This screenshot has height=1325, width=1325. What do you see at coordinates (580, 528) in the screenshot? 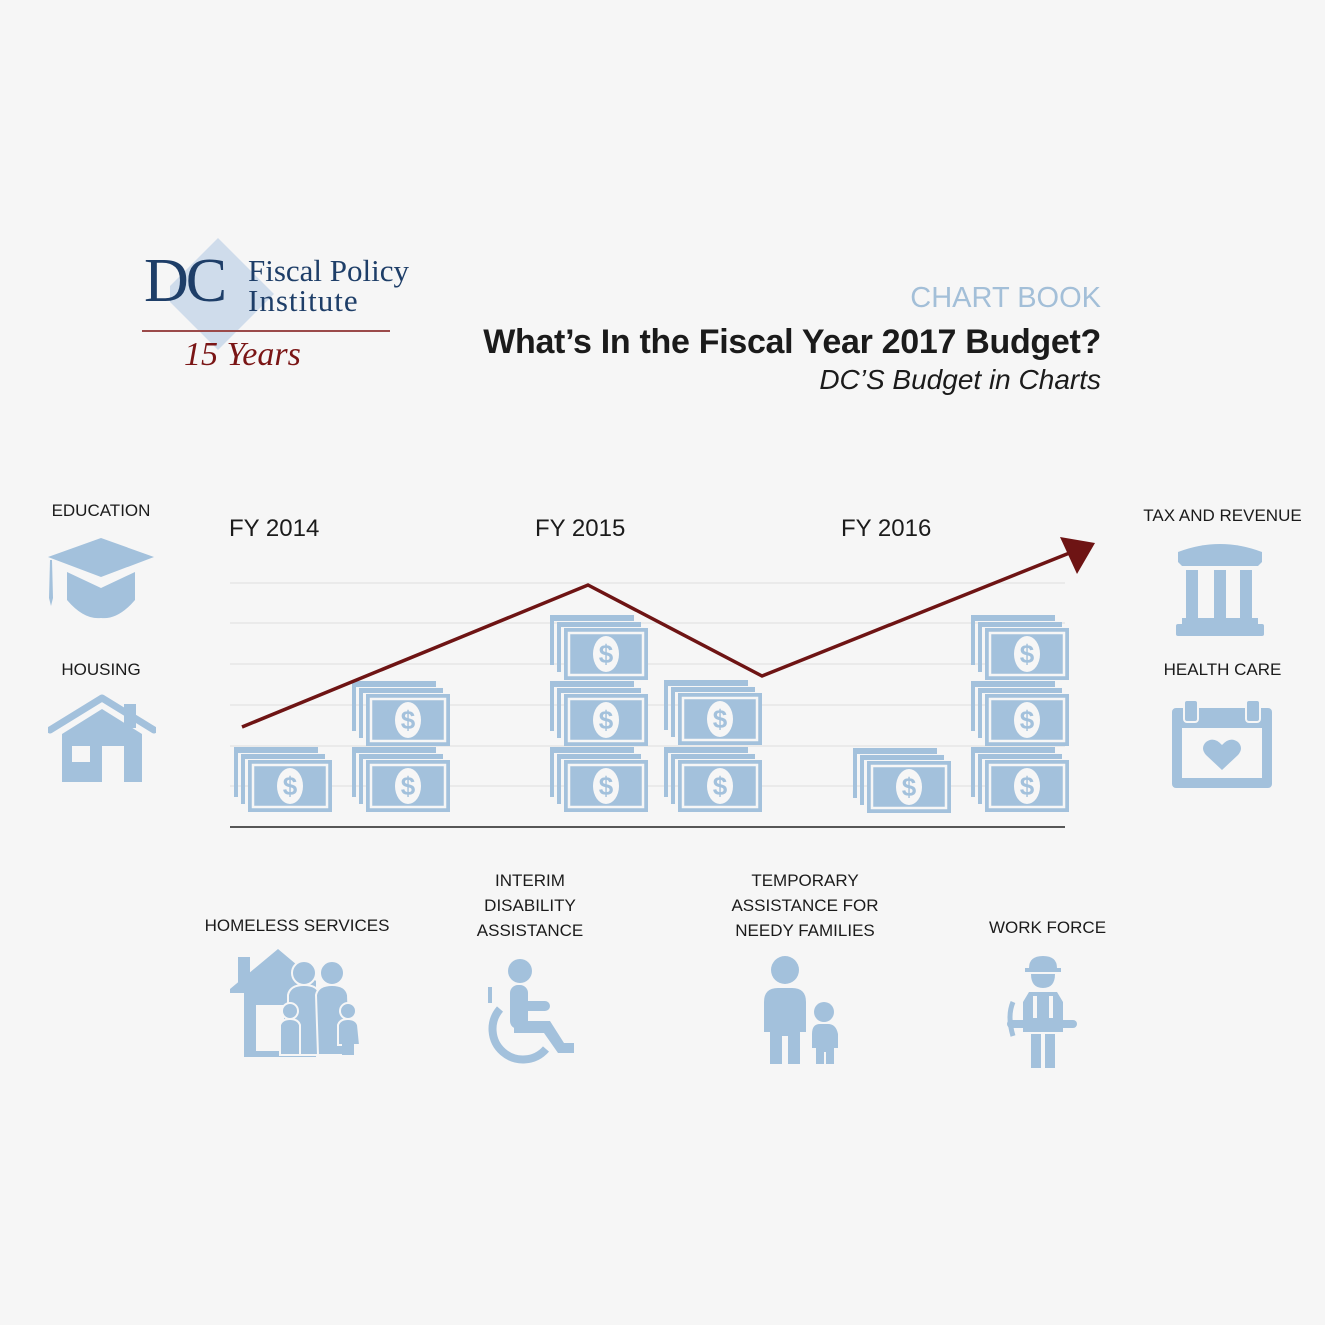
I see `fy-2015-label: FY 2015` at bounding box center [580, 528].